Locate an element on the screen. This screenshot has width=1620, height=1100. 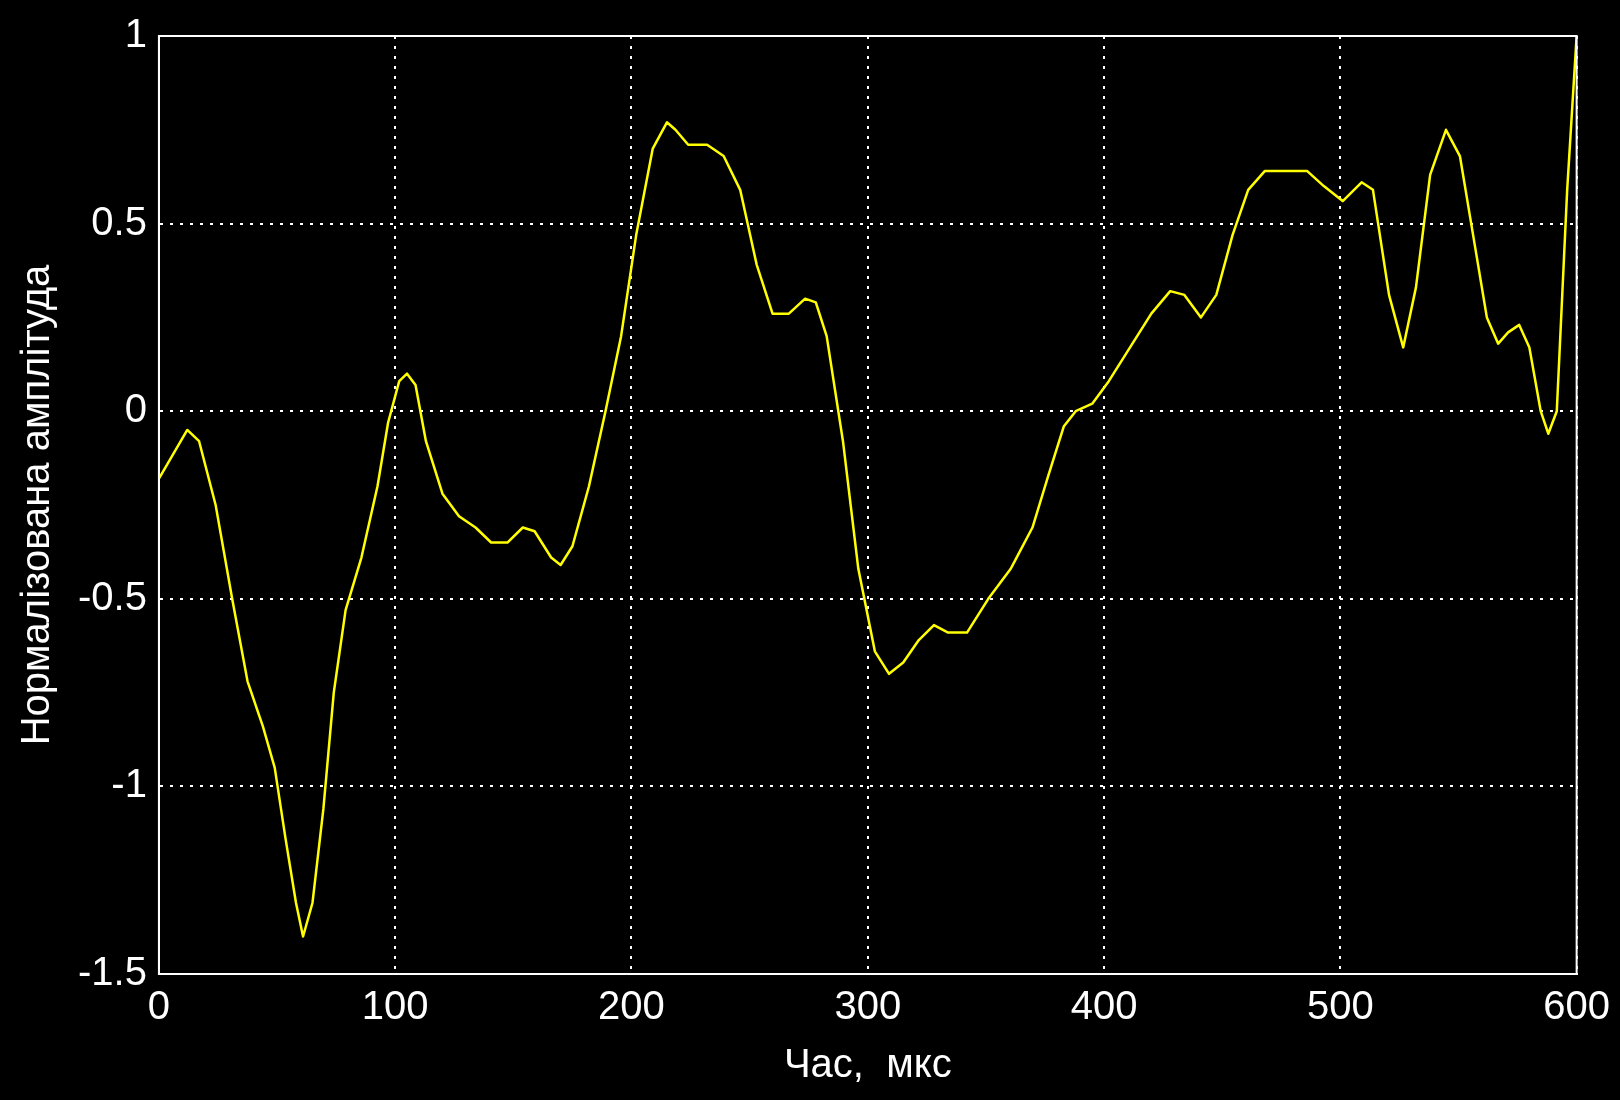
x-tick-label: 100 is located at coordinates (395, 1005).